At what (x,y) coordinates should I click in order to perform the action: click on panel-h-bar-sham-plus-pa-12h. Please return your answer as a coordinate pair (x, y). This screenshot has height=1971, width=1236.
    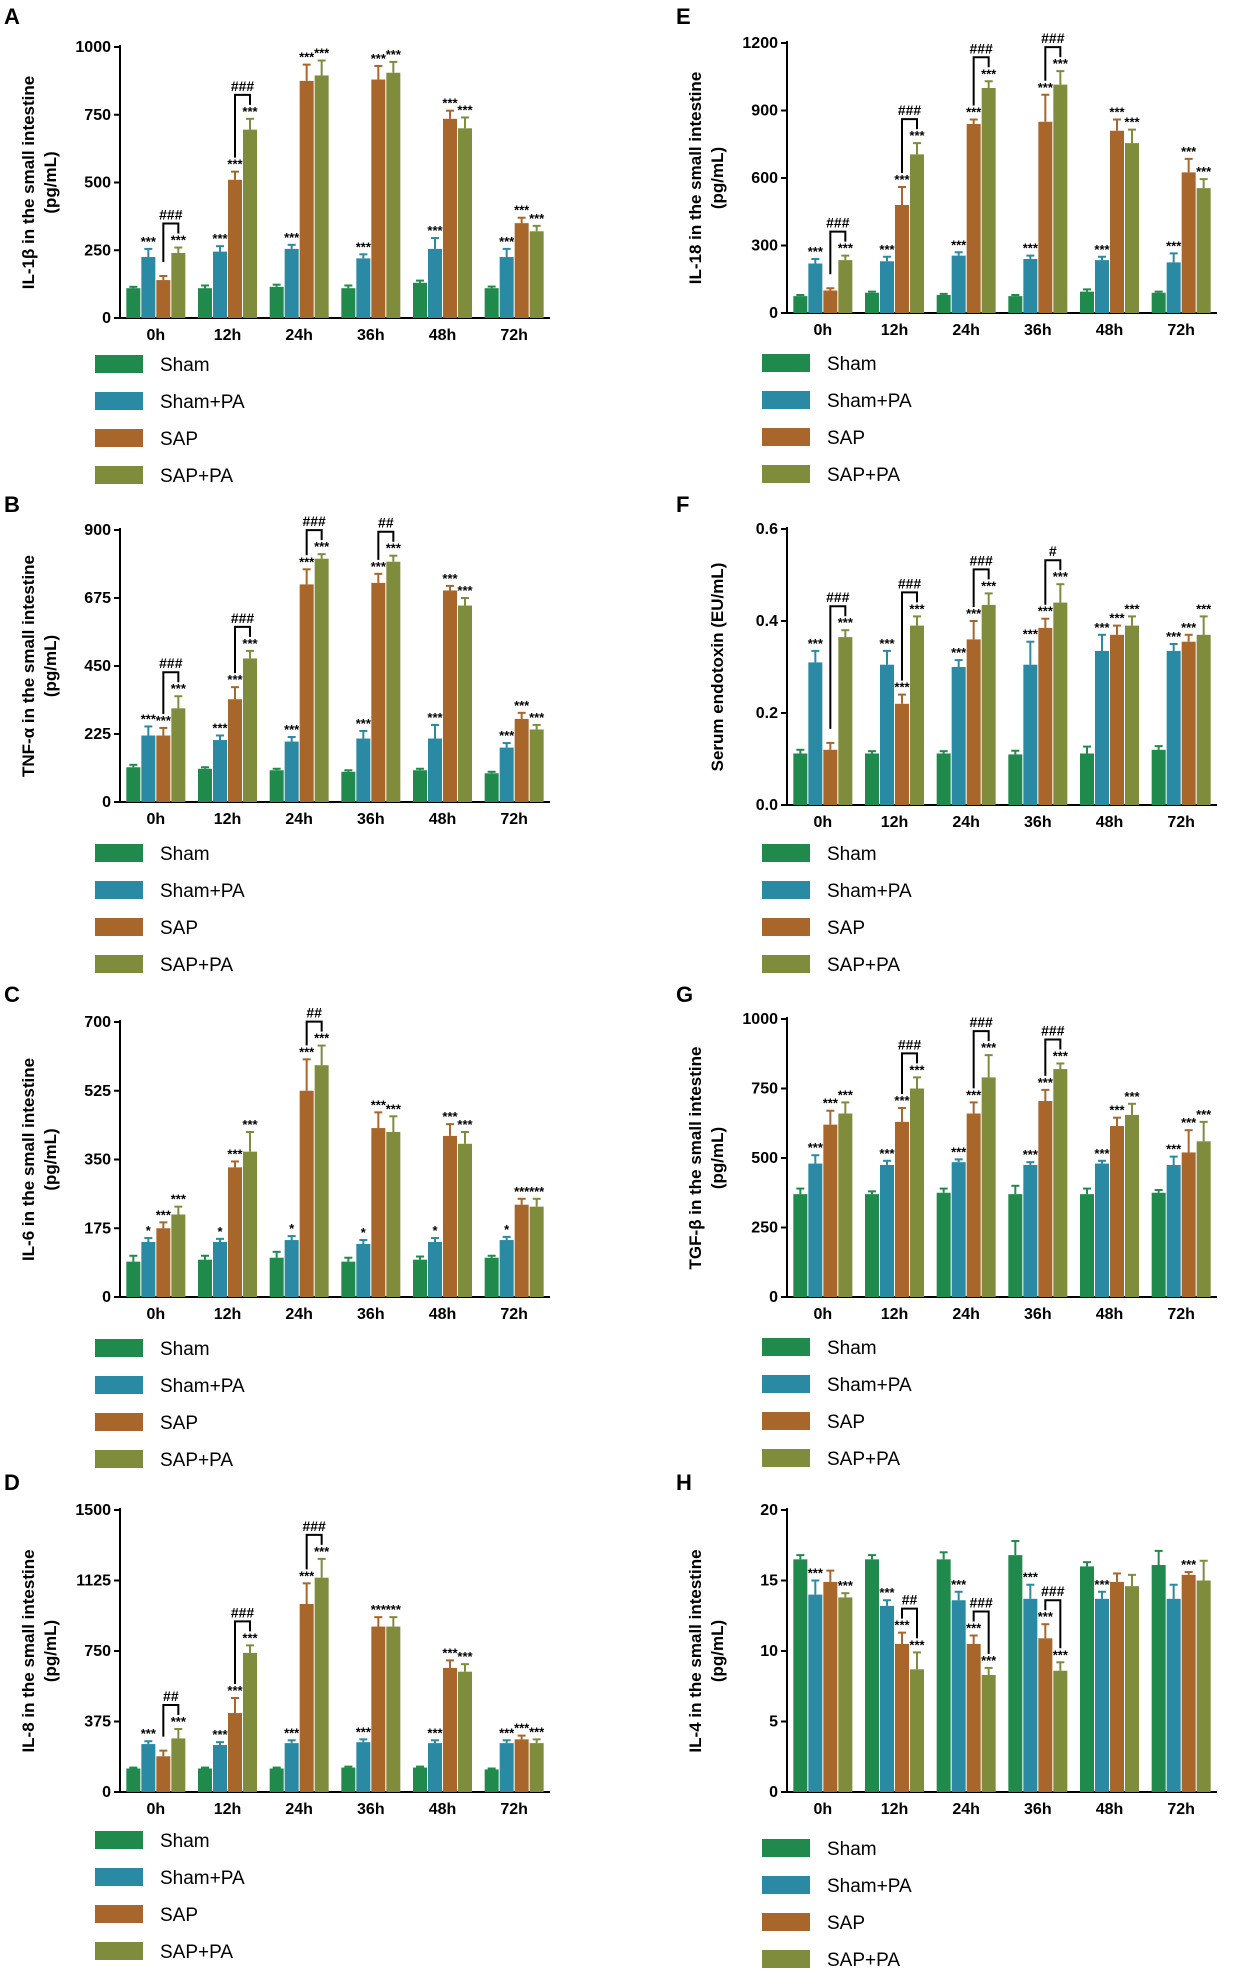
    Looking at the image, I should click on (887, 1698).